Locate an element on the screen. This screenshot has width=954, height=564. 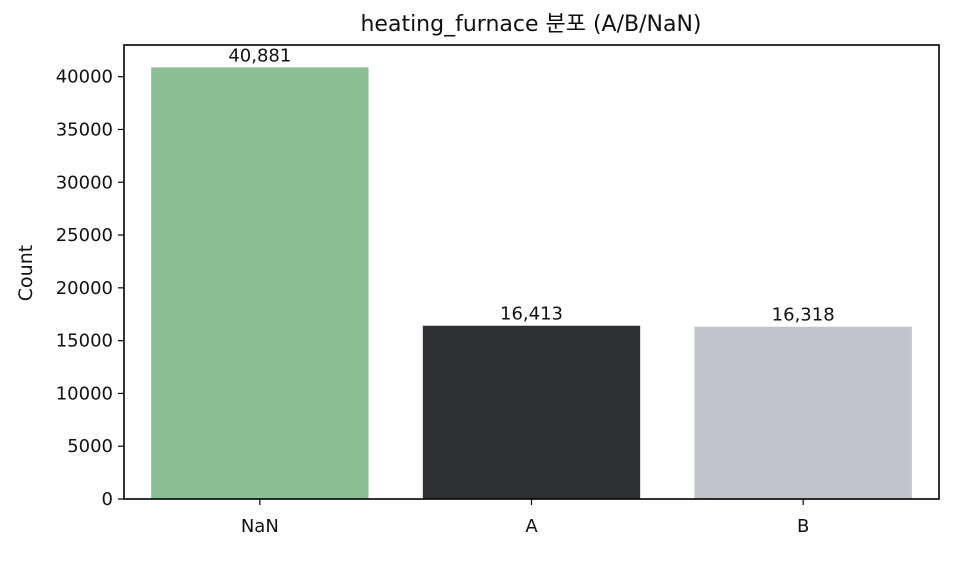
y-tick-label: 40000 is located at coordinates (84, 77).